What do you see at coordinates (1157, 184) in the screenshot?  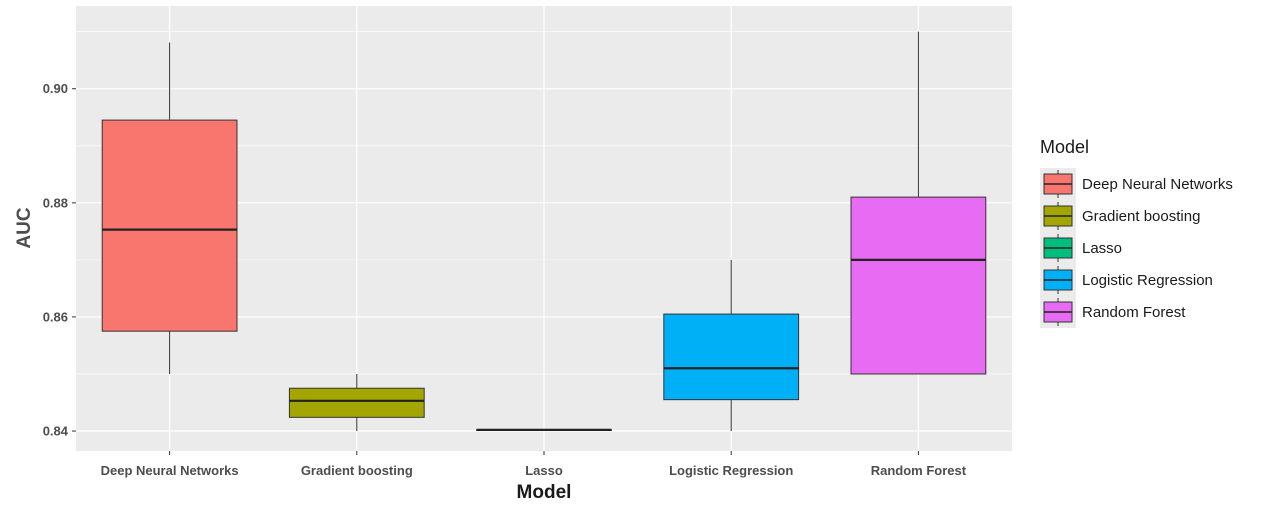 I see `legend-label: Deep Neural Networks` at bounding box center [1157, 184].